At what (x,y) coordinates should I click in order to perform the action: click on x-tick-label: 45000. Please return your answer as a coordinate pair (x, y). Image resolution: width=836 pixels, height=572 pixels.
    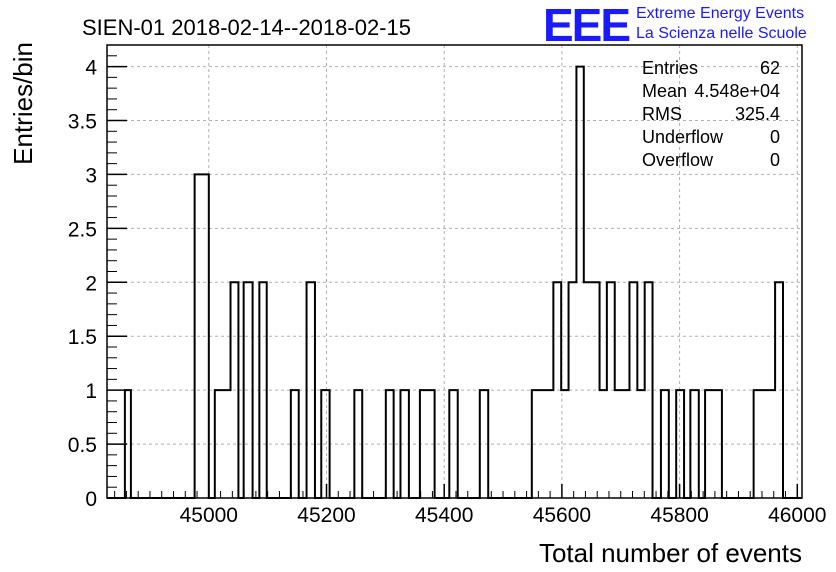
    Looking at the image, I should click on (209, 515).